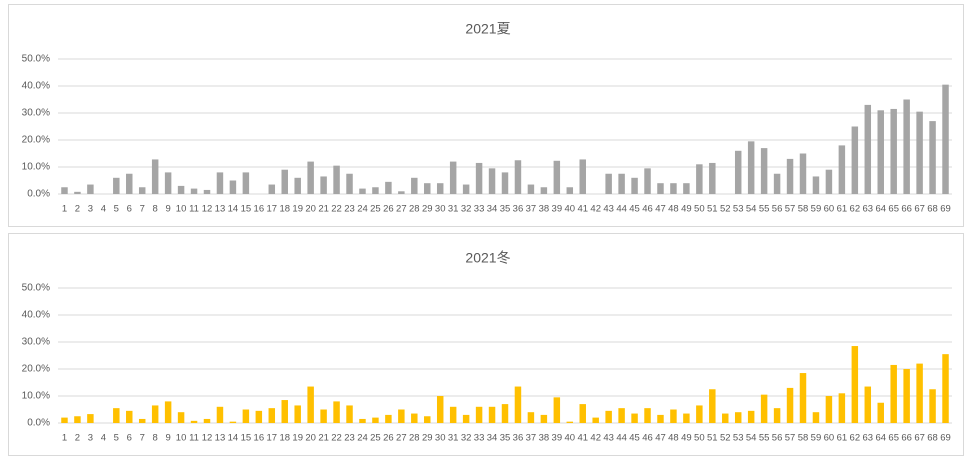  I want to click on x-tick-label: 3, so click(90, 209).